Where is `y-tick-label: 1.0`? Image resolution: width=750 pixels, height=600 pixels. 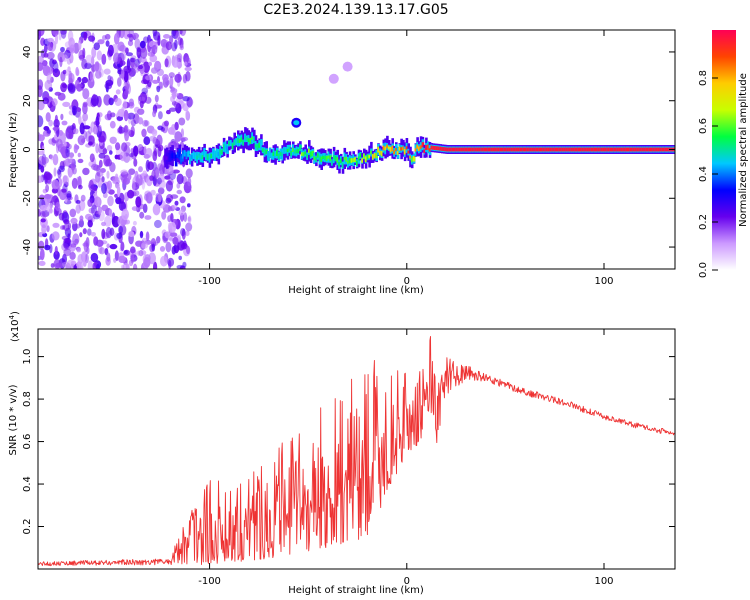
y-tick-label: 1.0 is located at coordinates (27, 357).